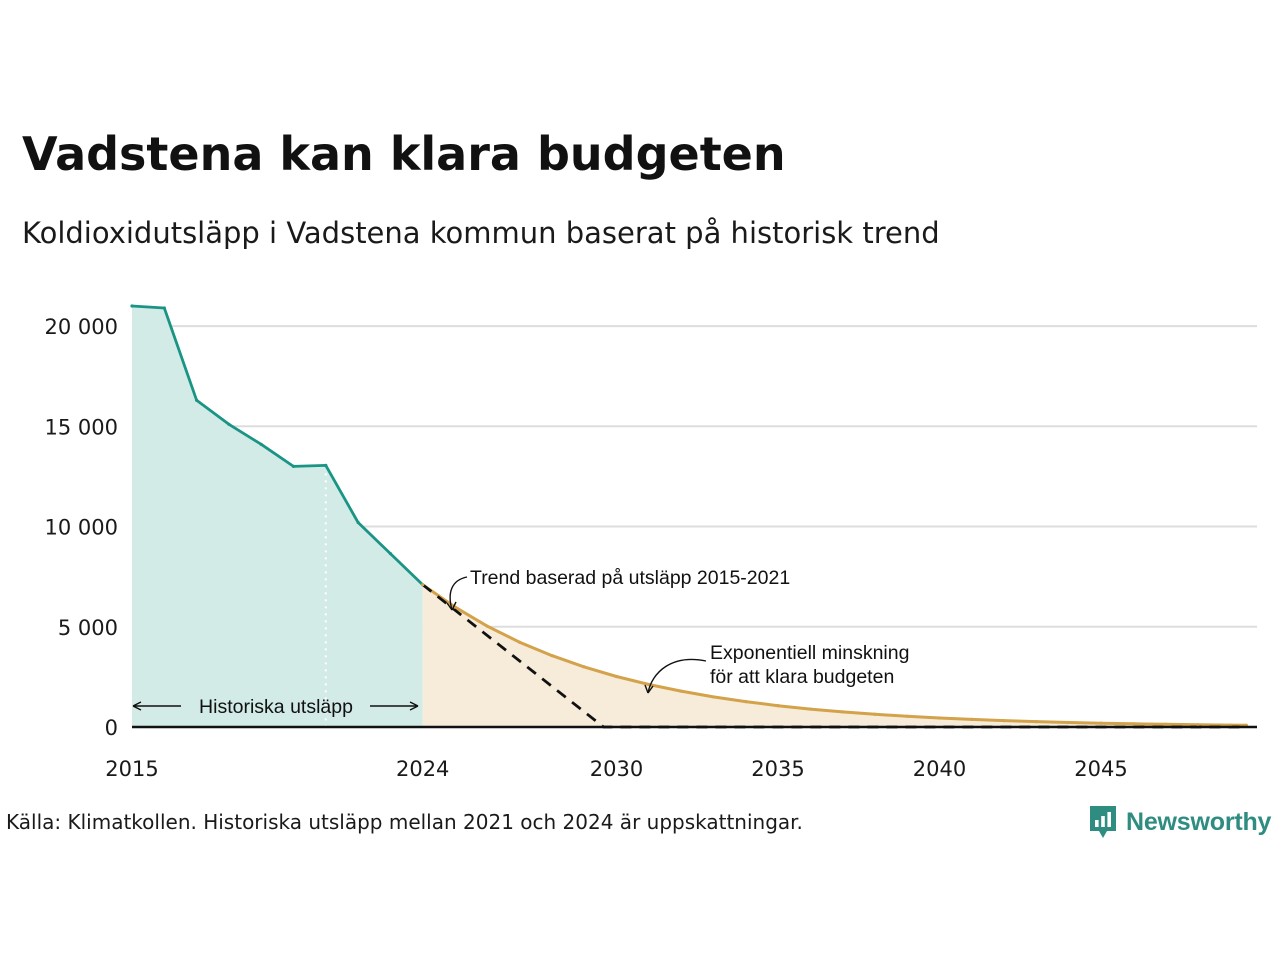 The image size is (1280, 960). I want to click on y-tick-label: 15 000, so click(81, 427).